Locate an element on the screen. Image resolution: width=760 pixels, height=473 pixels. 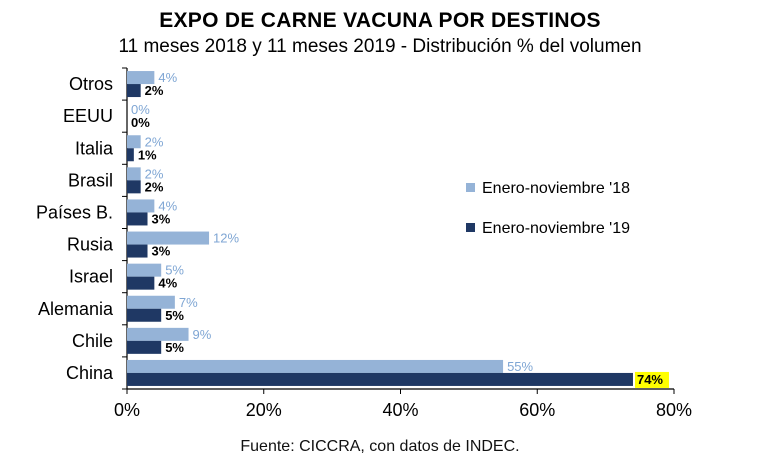
category-label: Italia is located at coordinates (94, 148).